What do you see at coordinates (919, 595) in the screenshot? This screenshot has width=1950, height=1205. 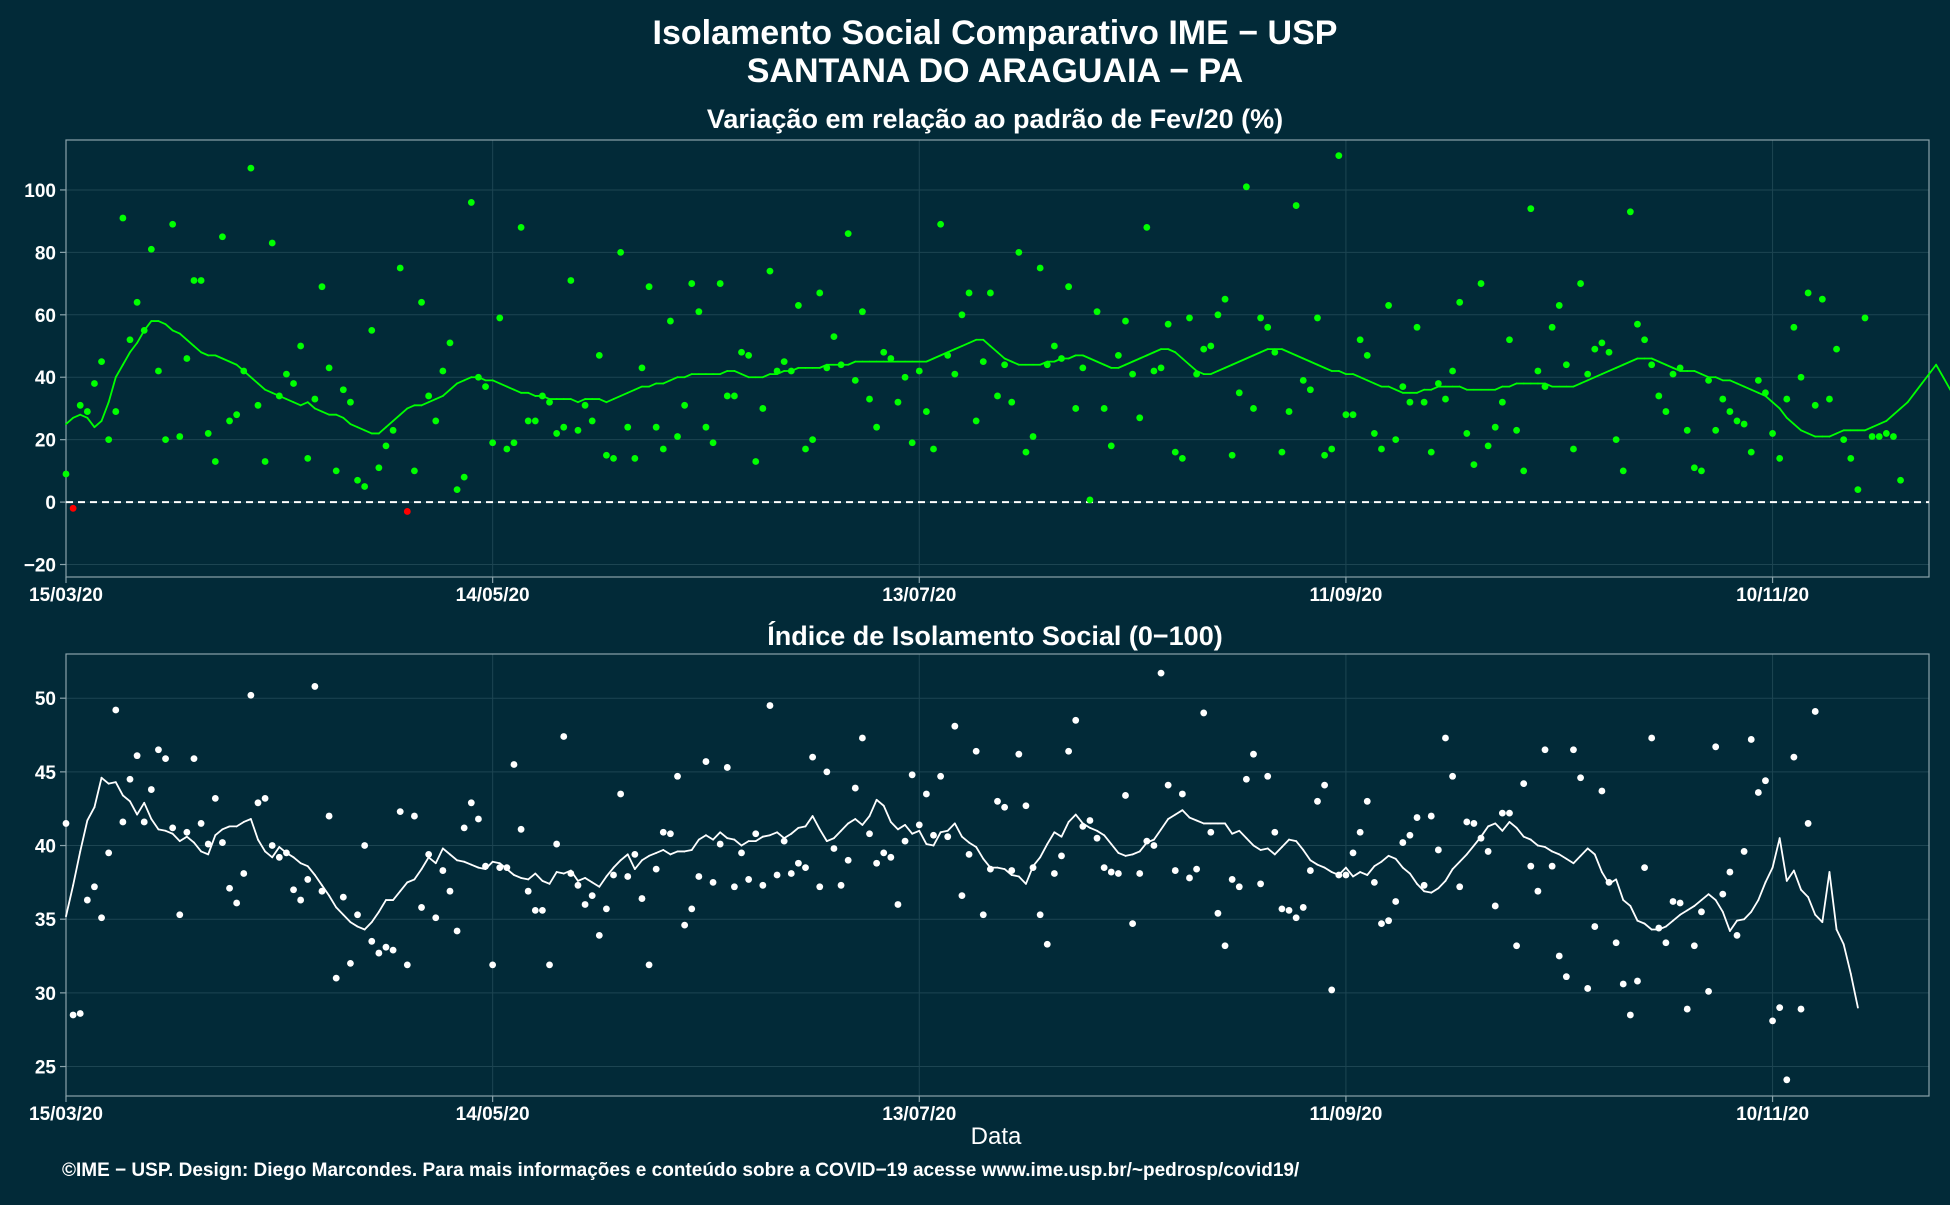 I see `var-xtick-label: 13/07/20` at bounding box center [919, 595].